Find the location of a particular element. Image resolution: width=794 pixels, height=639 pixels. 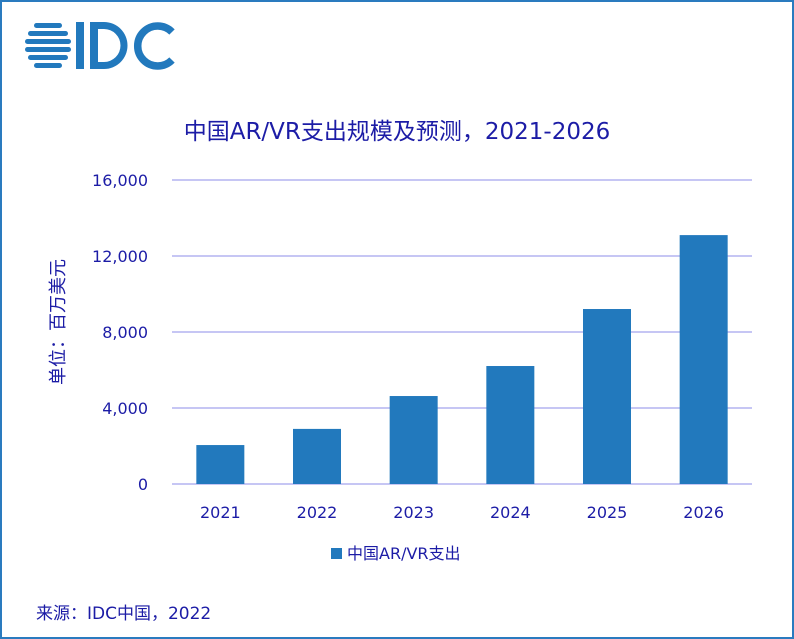

bar-2022 is located at coordinates (317, 456).